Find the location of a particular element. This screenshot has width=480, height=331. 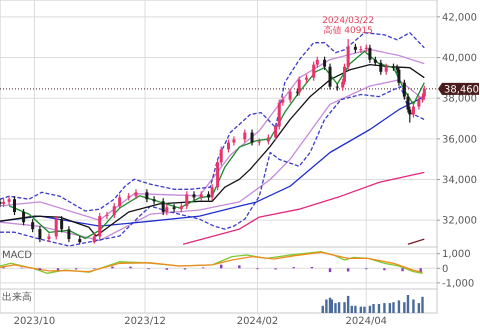

x-tick-label: 2024/04 is located at coordinates (367, 321).